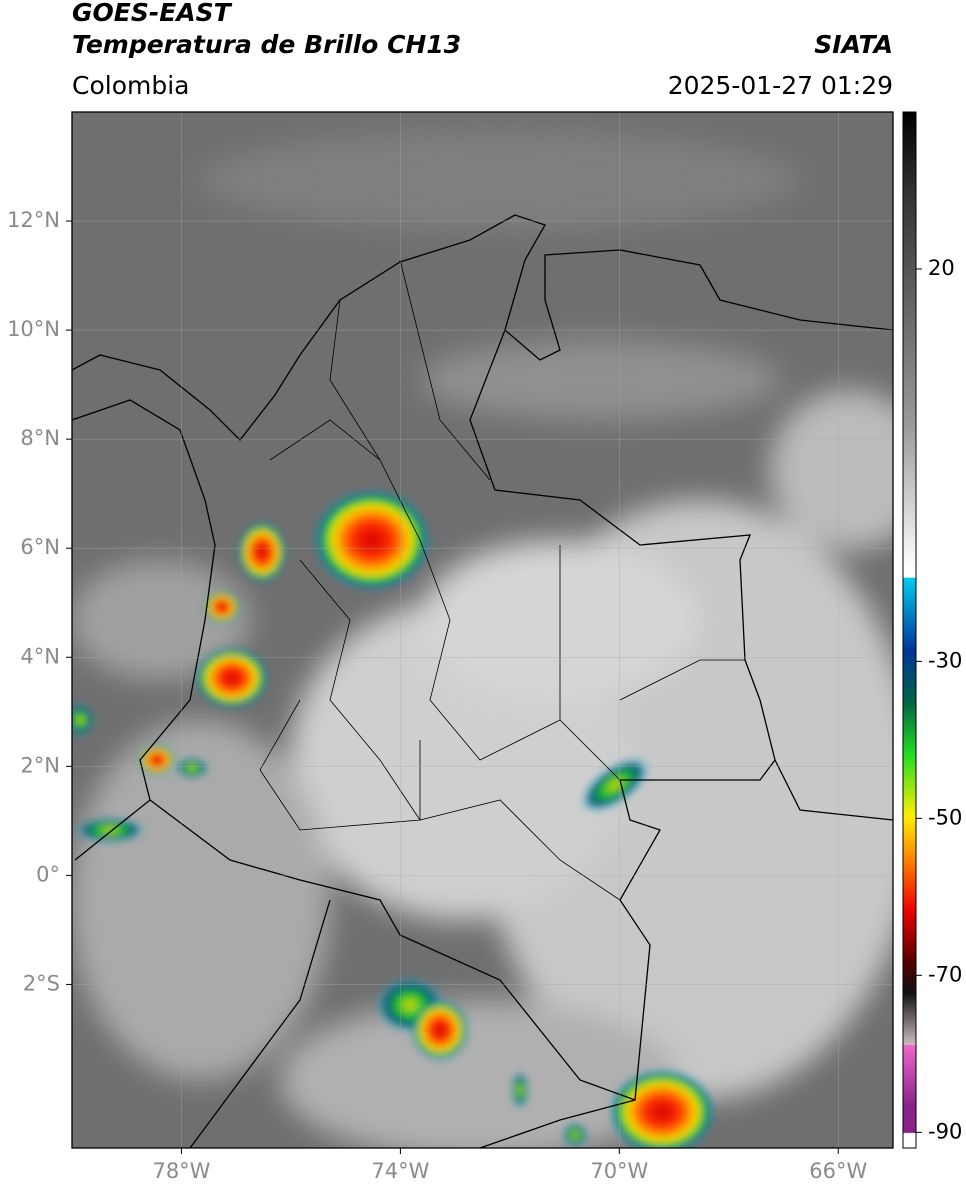  Describe the element at coordinates (152, 13) in the screenshot. I see `title: GOES-EAST` at that location.